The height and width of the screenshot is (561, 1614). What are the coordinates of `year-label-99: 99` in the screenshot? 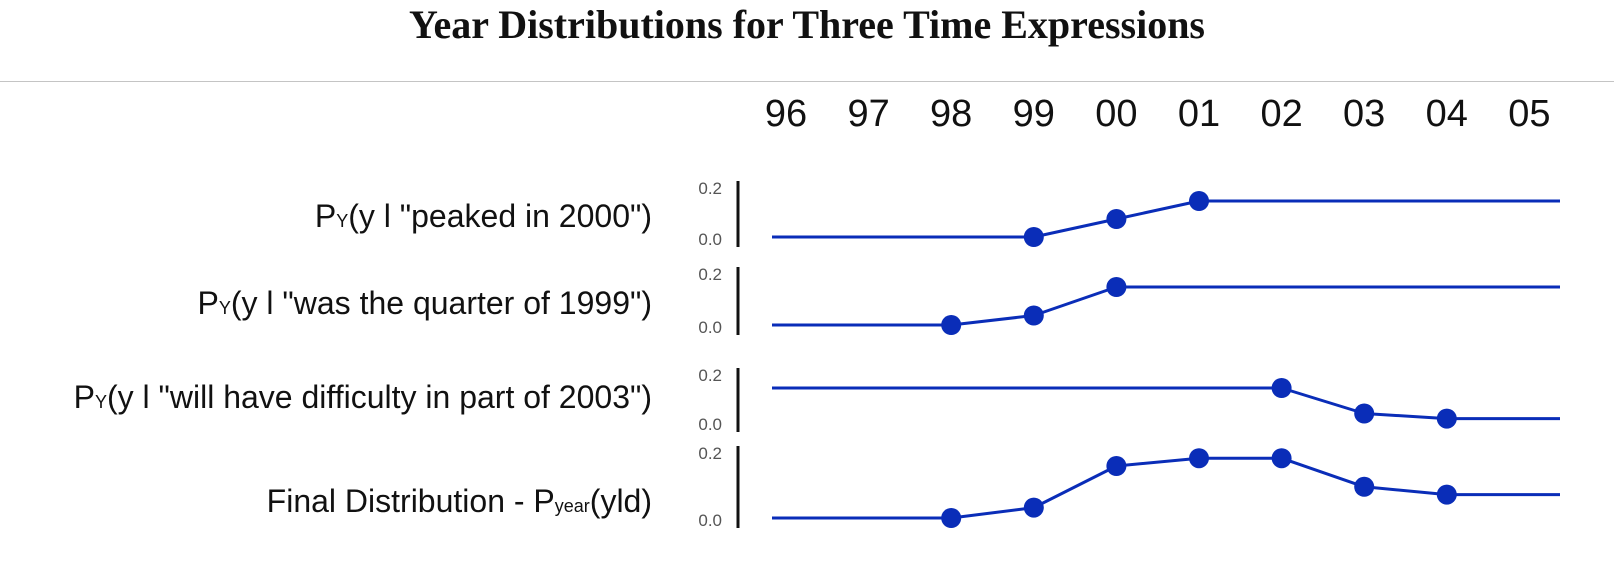 It's located at (1034, 114).